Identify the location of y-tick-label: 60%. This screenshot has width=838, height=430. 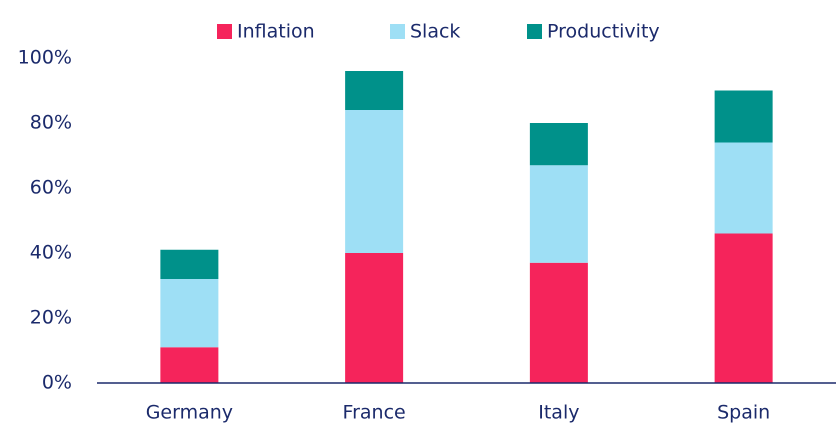
(51, 188).